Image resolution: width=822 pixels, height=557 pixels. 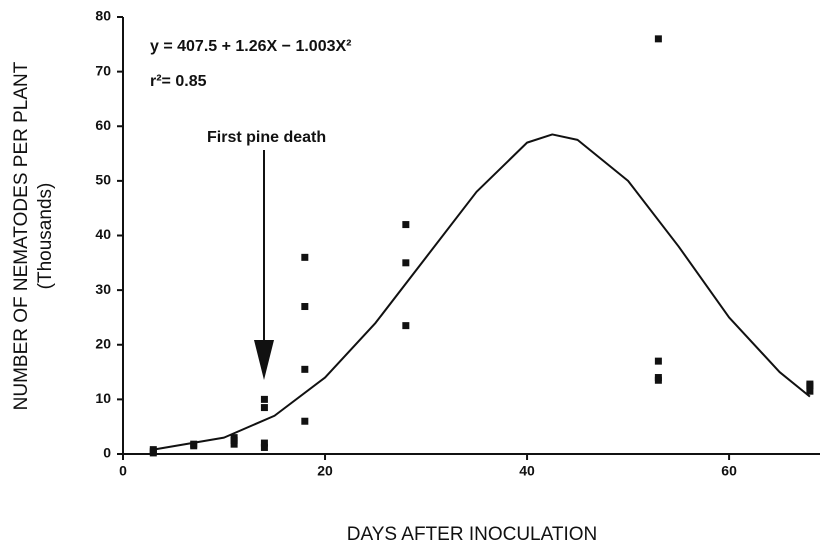 I want to click on y-tick-label: 50, so click(x=103, y=180).